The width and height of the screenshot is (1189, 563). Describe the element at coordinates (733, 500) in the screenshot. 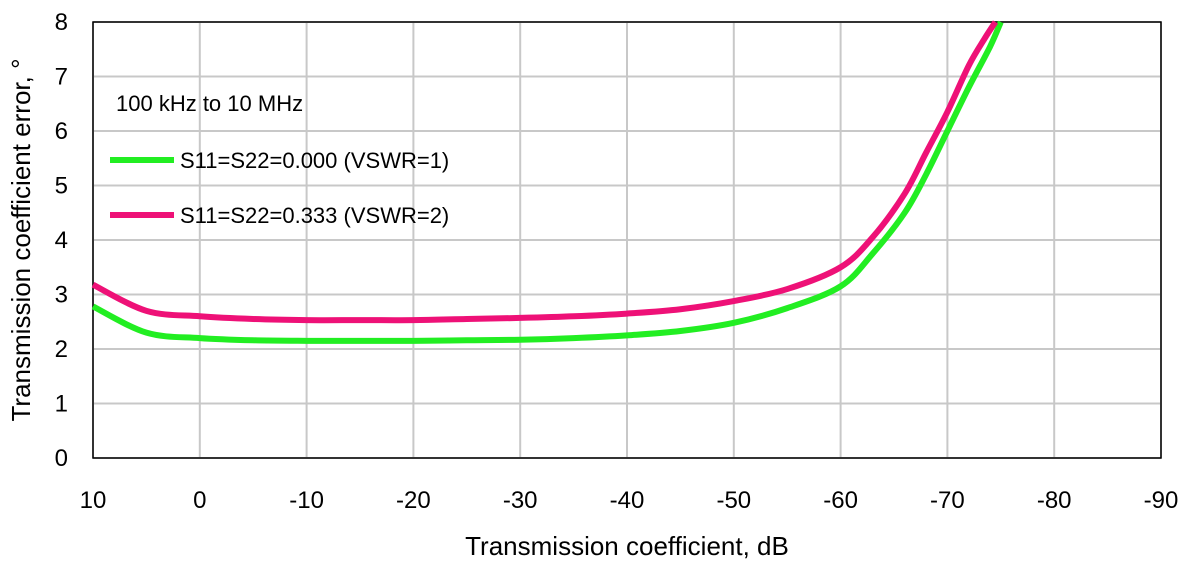

I see `x-tick-label: -50` at that location.